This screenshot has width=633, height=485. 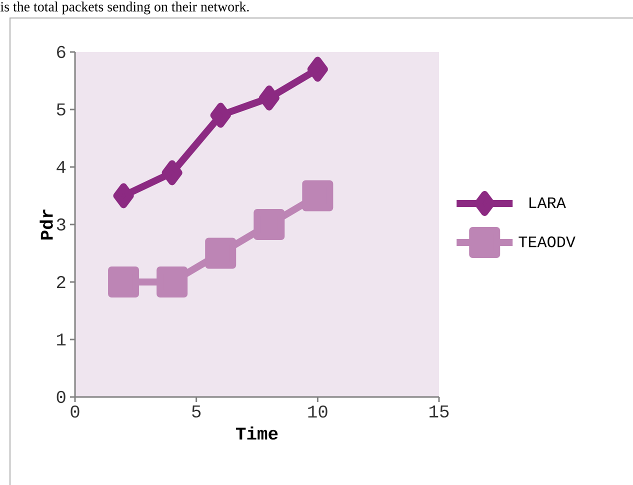 I want to click on x-tick-label: 10, so click(x=318, y=412).